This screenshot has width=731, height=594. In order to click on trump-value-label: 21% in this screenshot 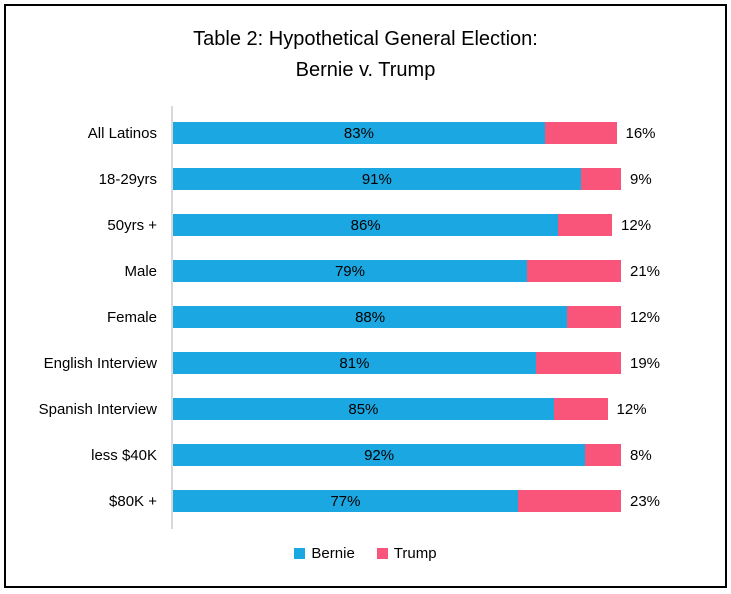, I will do `click(645, 271)`.